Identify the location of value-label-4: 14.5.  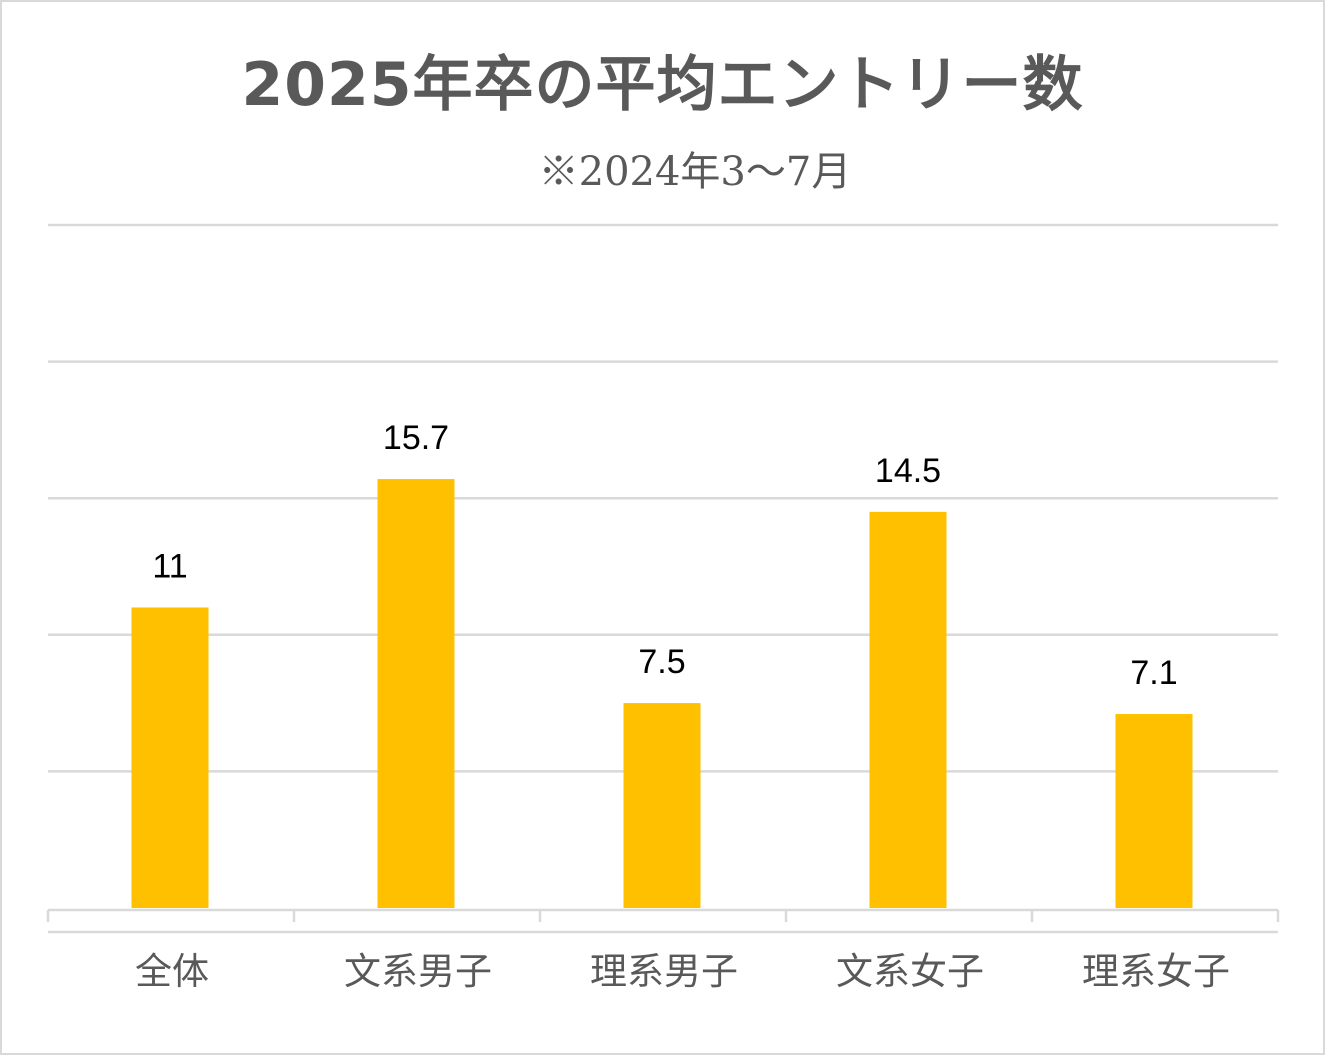
(908, 471).